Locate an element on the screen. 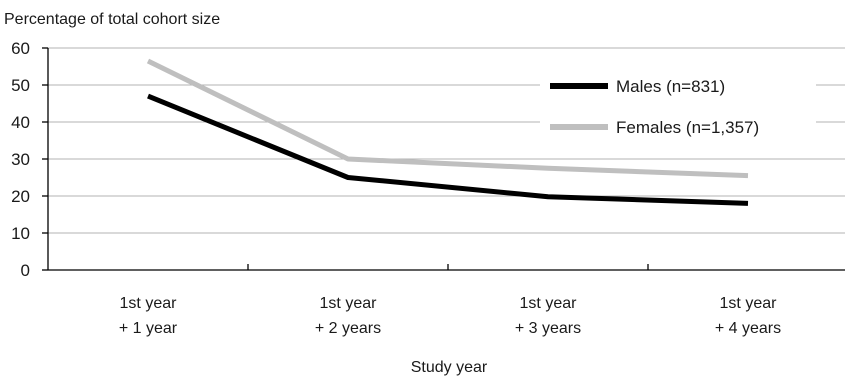 The image size is (845, 378). y-tick-label-0: 0 is located at coordinates (25, 270).